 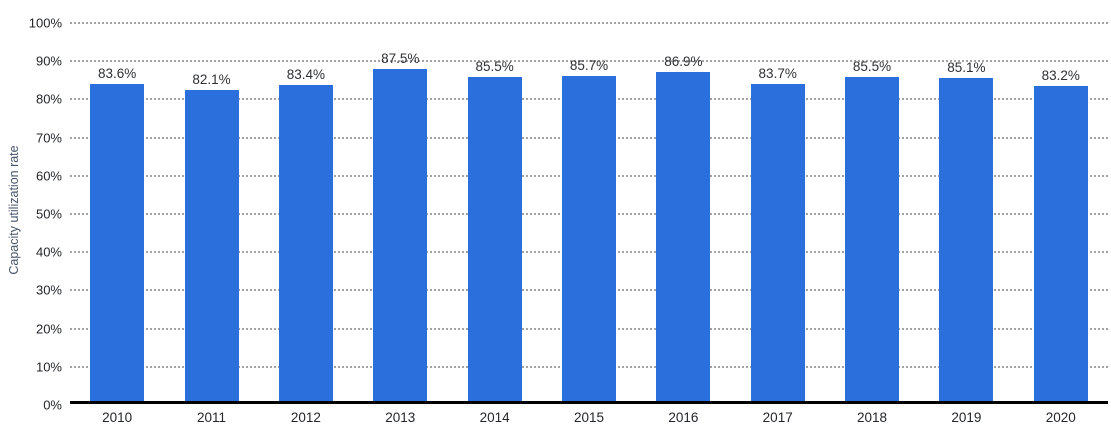 I want to click on x-tick-label: 2012, so click(x=305, y=417).